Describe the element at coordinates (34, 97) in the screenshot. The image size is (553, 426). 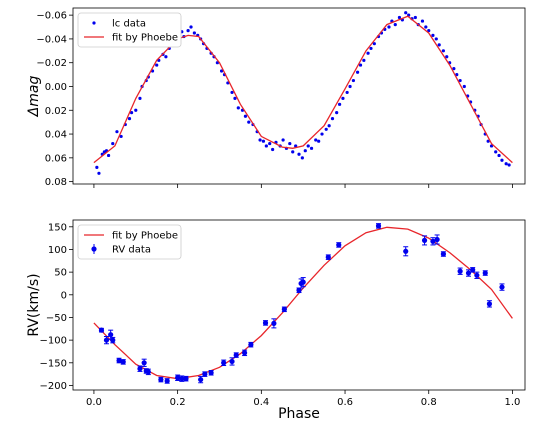
I see `y-axis-label: Δmag` at that location.